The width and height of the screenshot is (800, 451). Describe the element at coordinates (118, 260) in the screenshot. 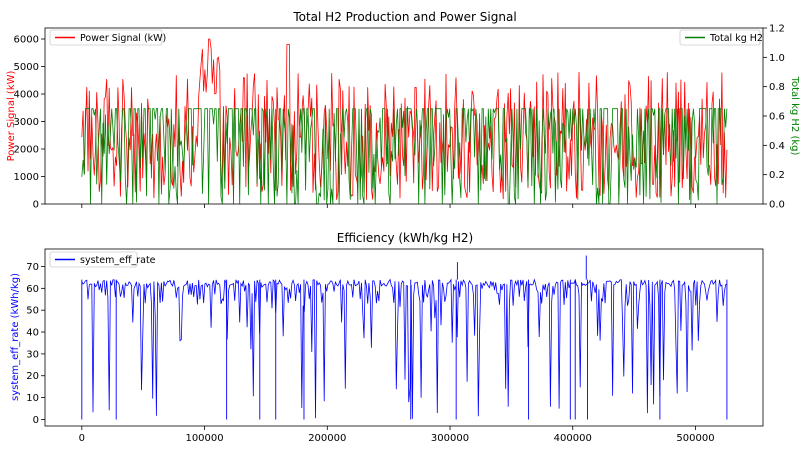

I see `legend-label-eff: system_eff_rate` at that location.